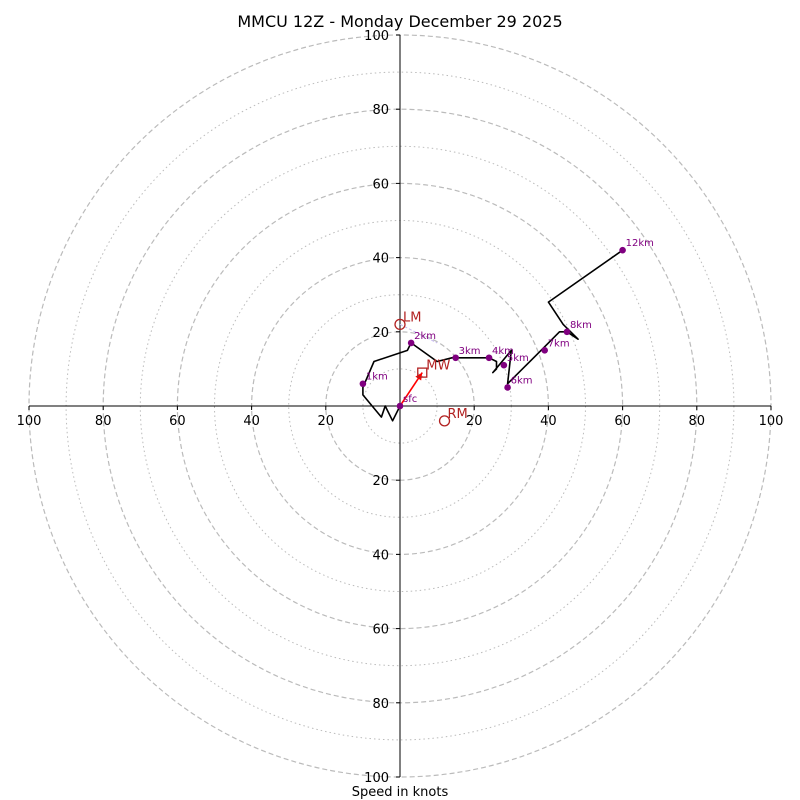 The width and height of the screenshot is (800, 800). I want to click on height-marker-1km, so click(363, 384).